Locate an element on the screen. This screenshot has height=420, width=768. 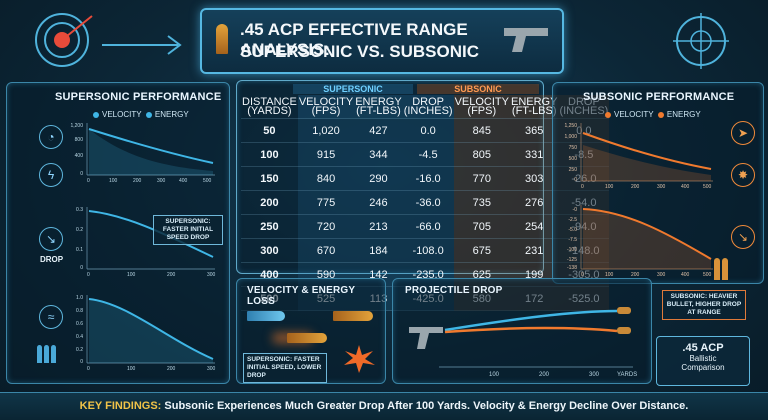
right-legend: Velocity Energy is located at coordinates (653, 114).